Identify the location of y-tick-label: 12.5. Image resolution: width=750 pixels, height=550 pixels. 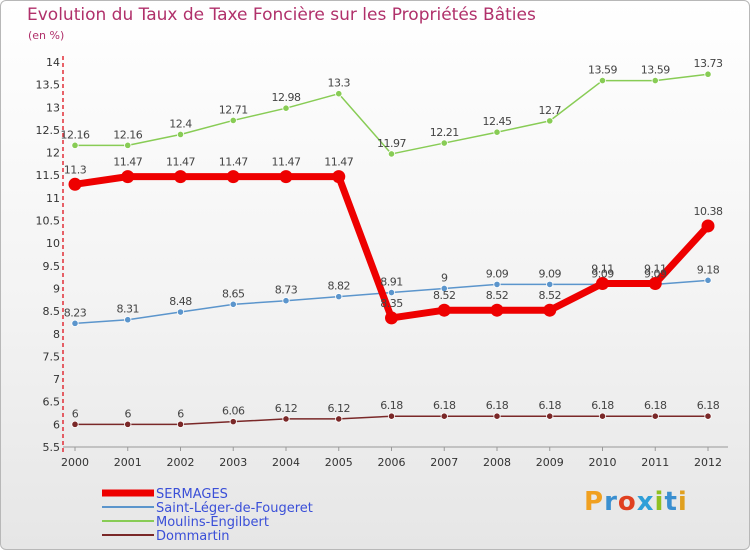
(48, 130).